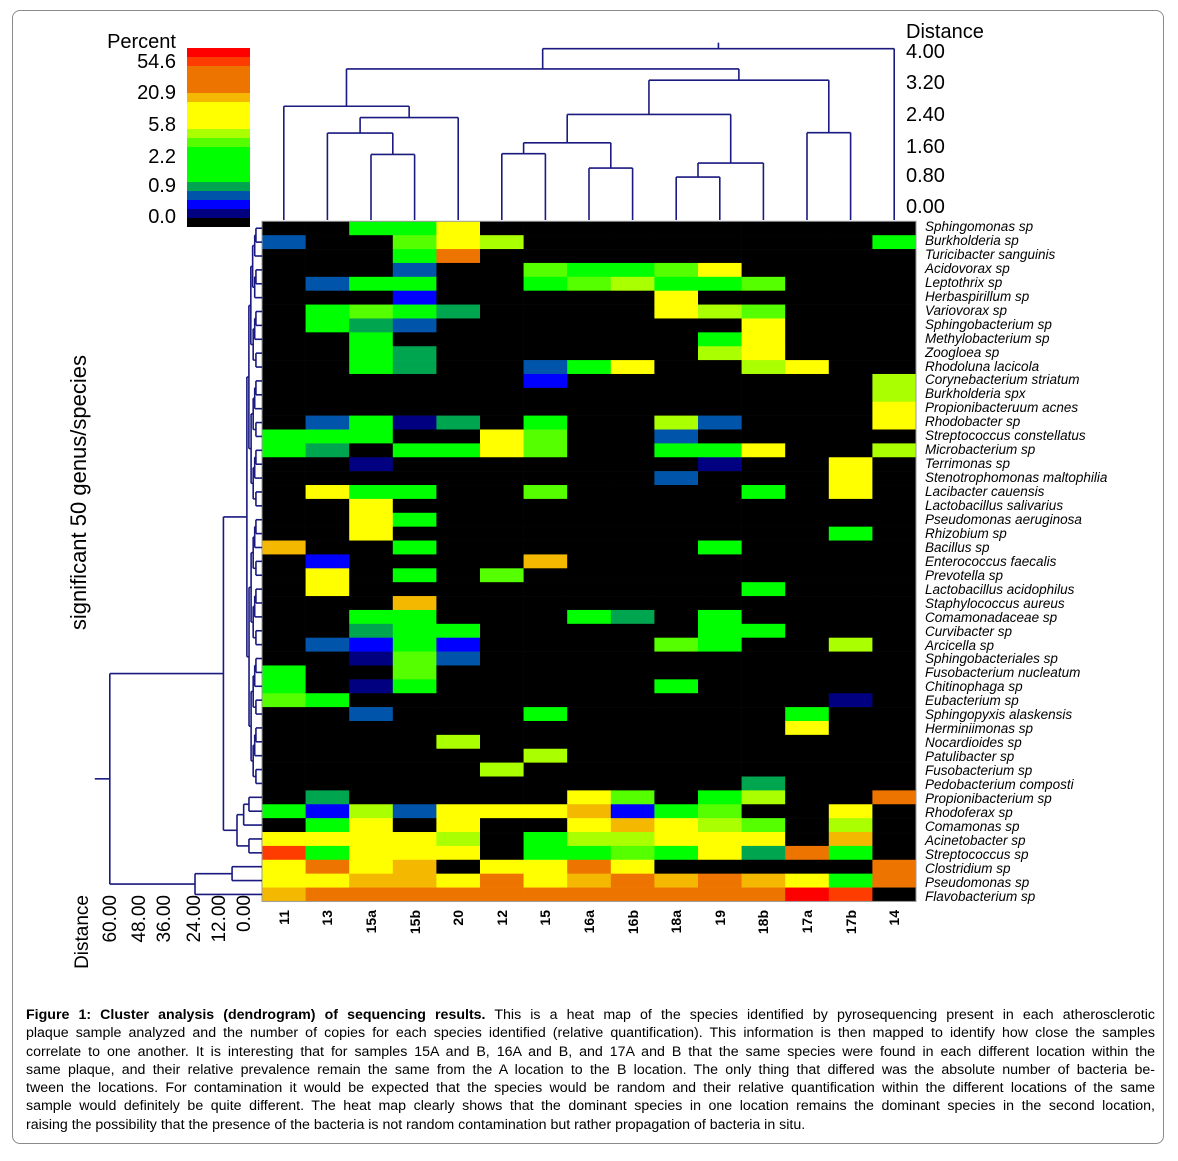 Image resolution: width=1178 pixels, height=1161 pixels. Describe the element at coordinates (972, 701) in the screenshot. I see `row-label: Eubacterium sp` at that location.